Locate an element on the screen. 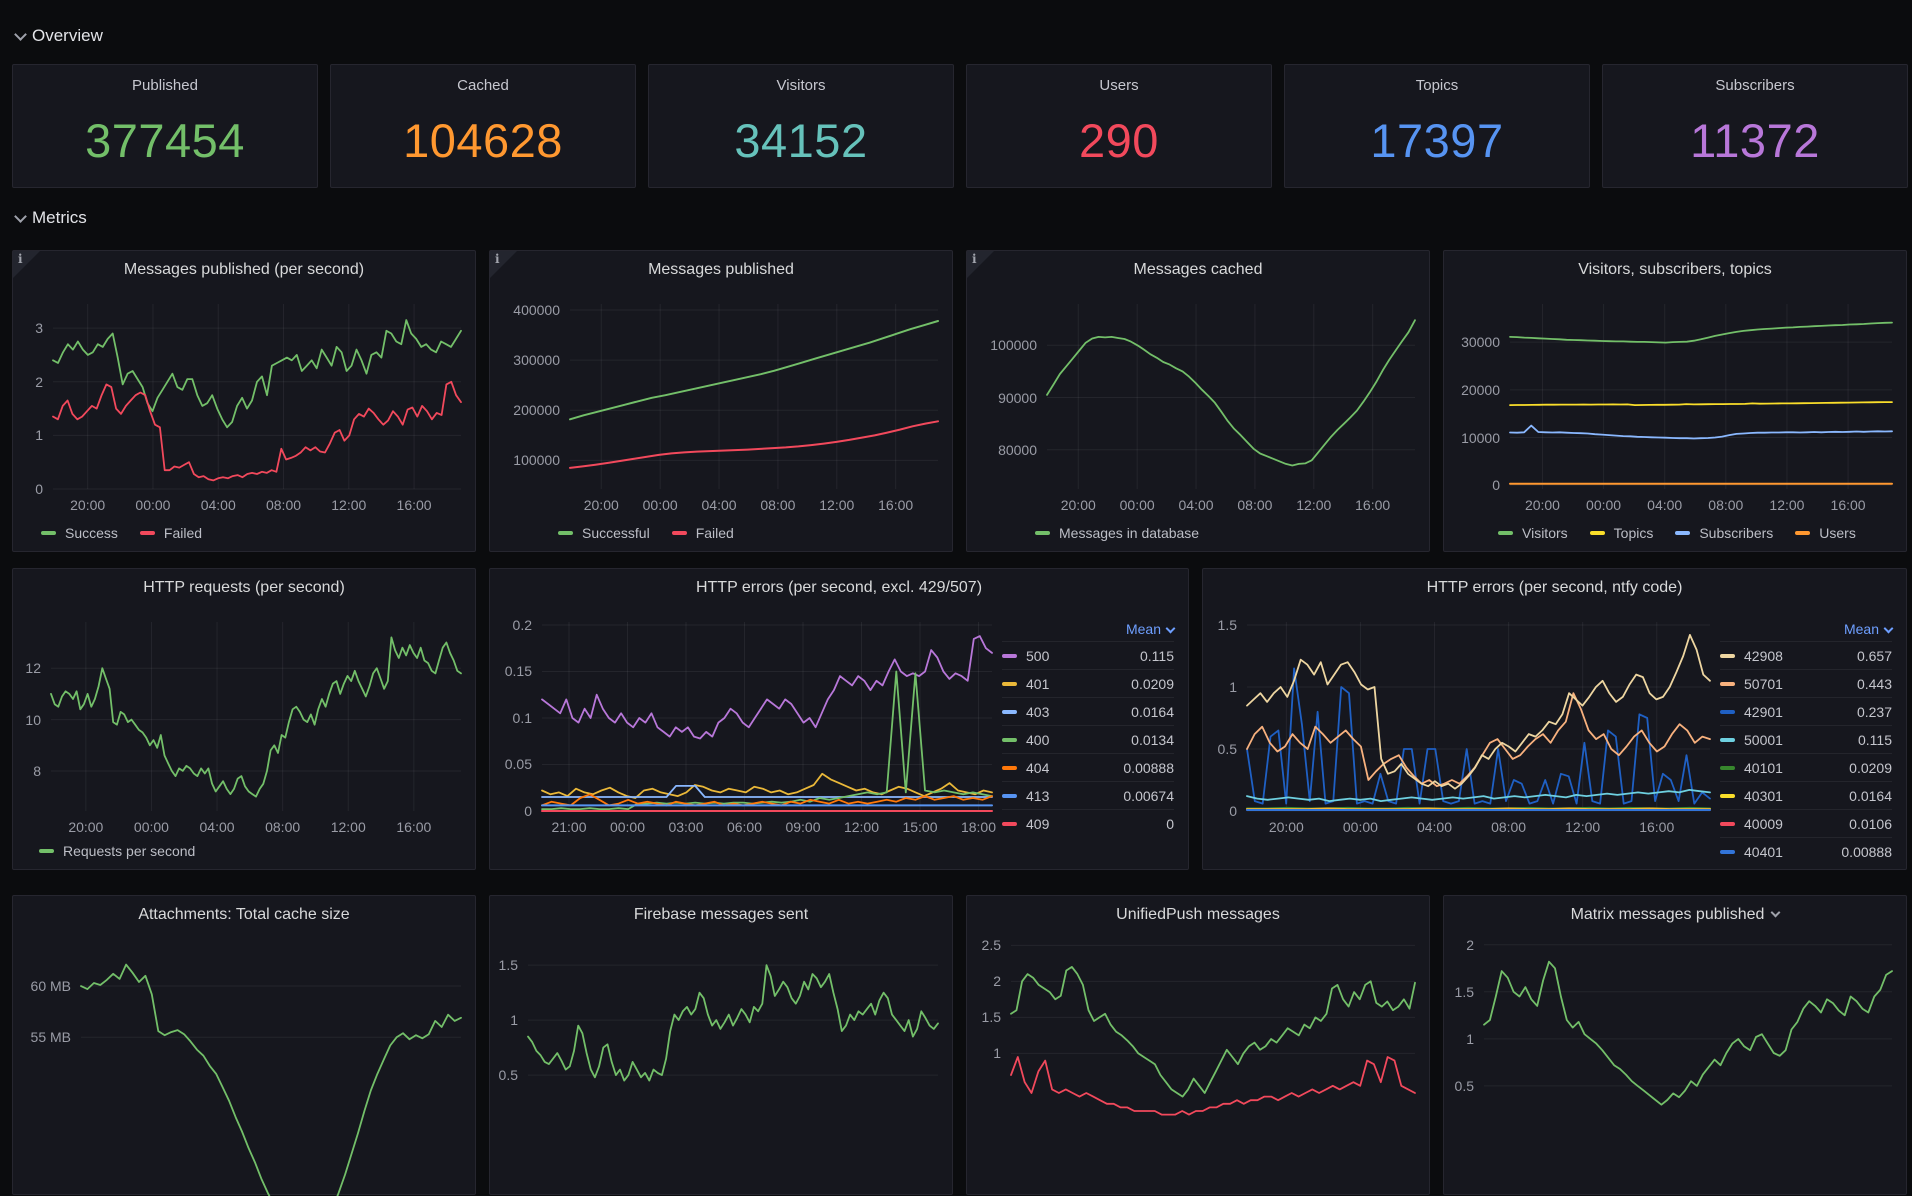 The image size is (1912, 1196). section-metrics: Metrics is located at coordinates (50, 218).